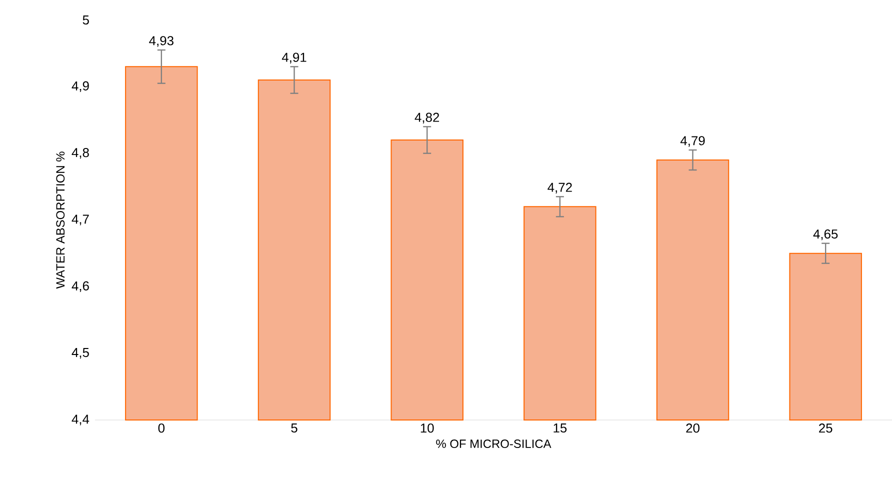  Describe the element at coordinates (80, 220) in the screenshot. I see `y-tick-label: 4,7` at that location.